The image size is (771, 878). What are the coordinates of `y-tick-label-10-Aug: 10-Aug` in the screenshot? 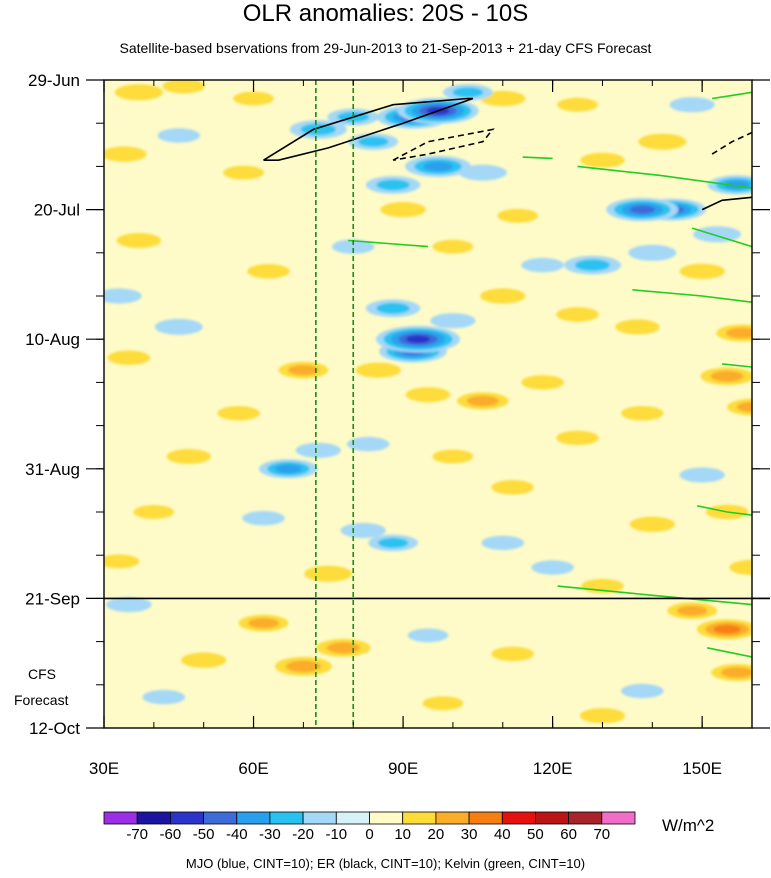 It's located at (52, 339).